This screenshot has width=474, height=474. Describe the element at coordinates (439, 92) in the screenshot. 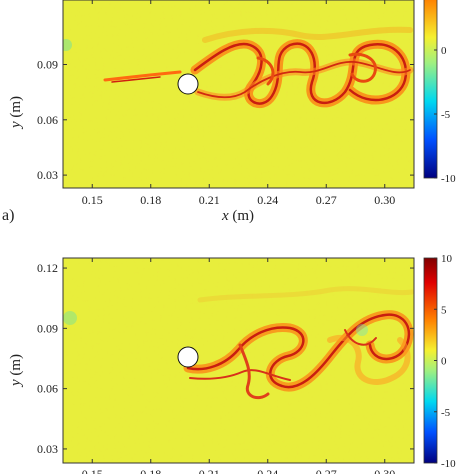

I see `panel-a-colorbar: 50-5-10` at that location.